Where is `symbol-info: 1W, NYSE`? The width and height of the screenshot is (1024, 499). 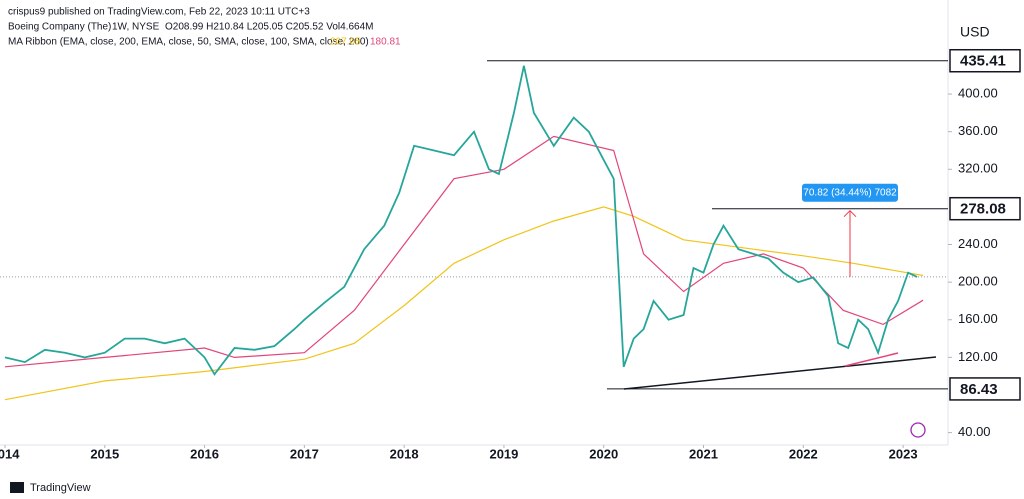
symbol-info: 1W, NYSE is located at coordinates (136, 27).